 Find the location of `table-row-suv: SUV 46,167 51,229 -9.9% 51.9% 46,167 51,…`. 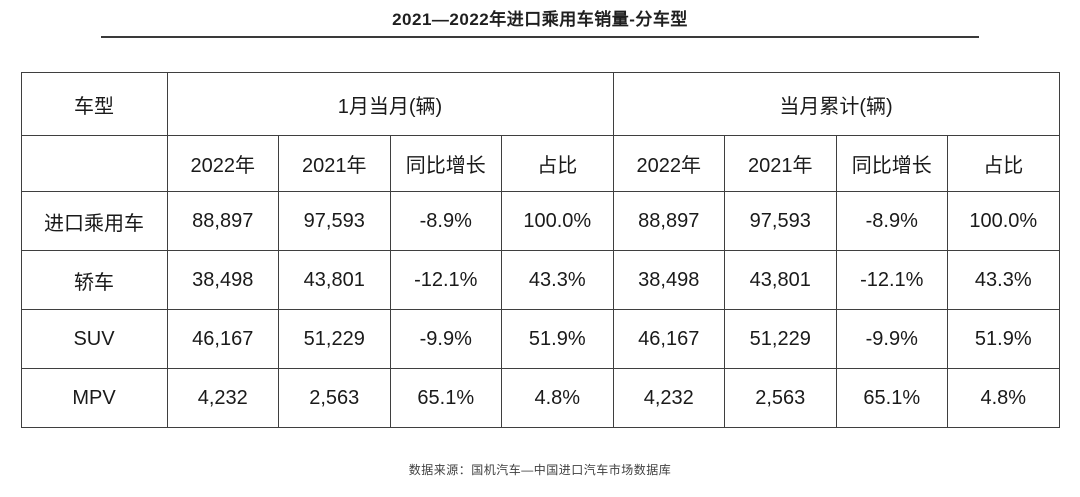

table-row-suv: SUV 46,167 51,229 -9.9% 51.9% 46,167 51,… is located at coordinates (540, 339).